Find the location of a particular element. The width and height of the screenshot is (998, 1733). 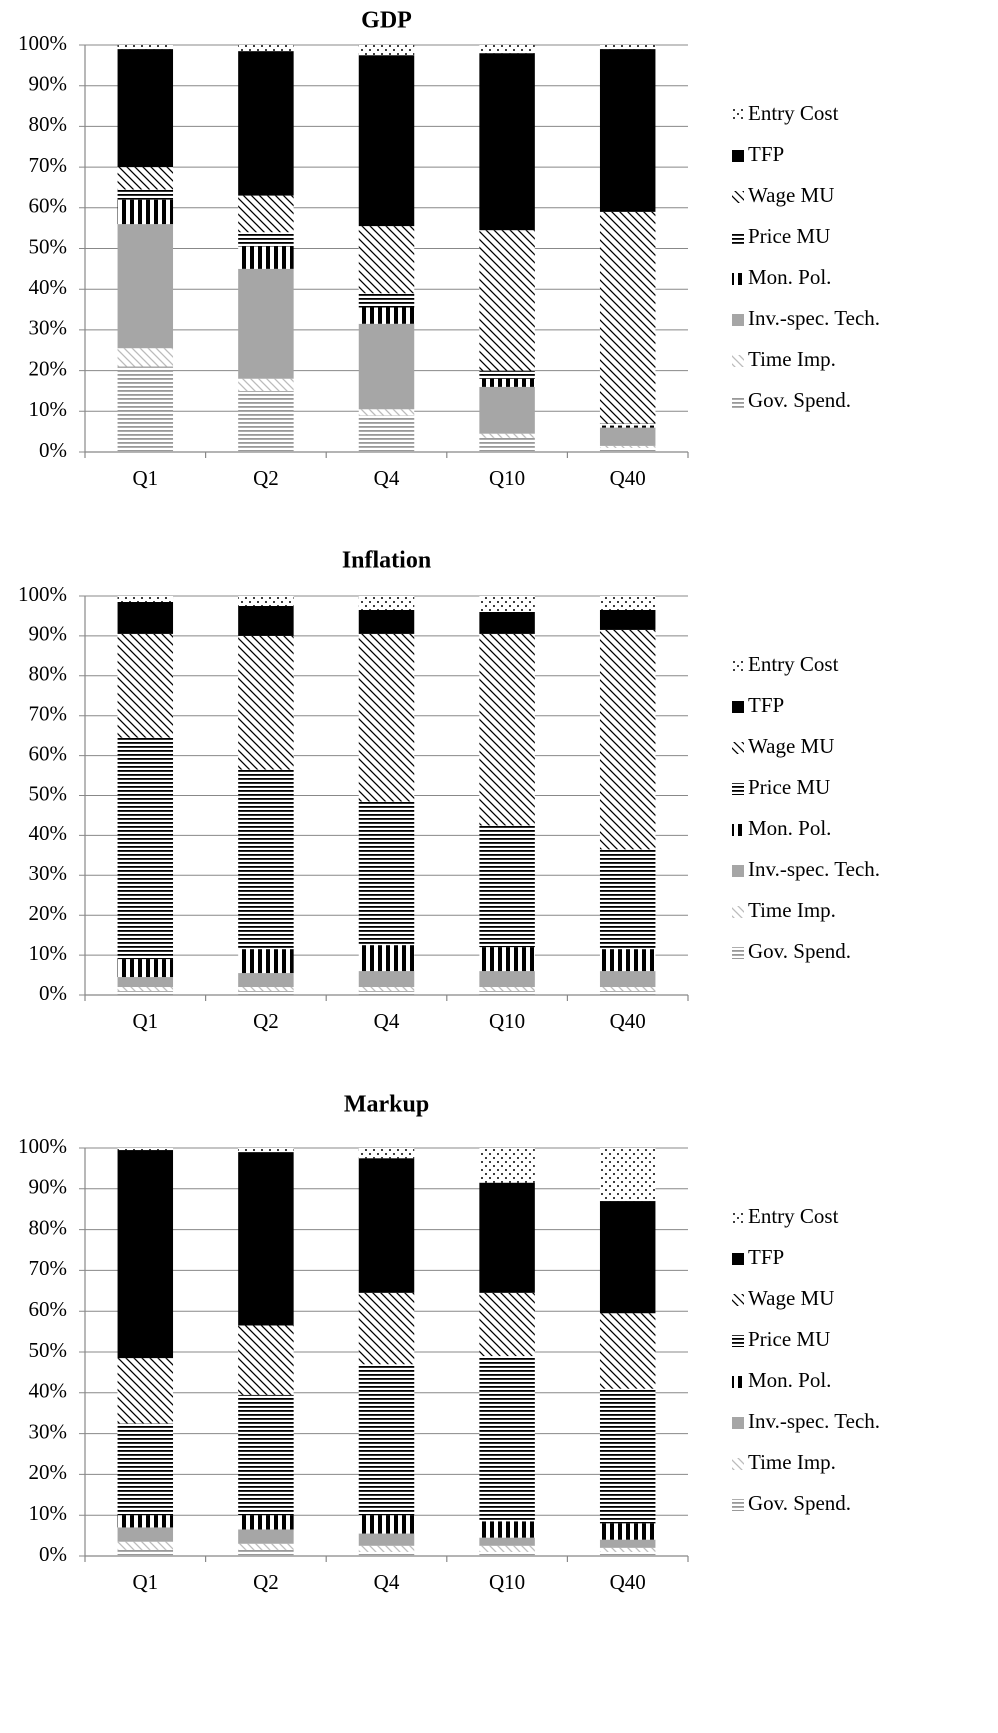

x-tick-label: Q2 is located at coordinates (266, 1021).